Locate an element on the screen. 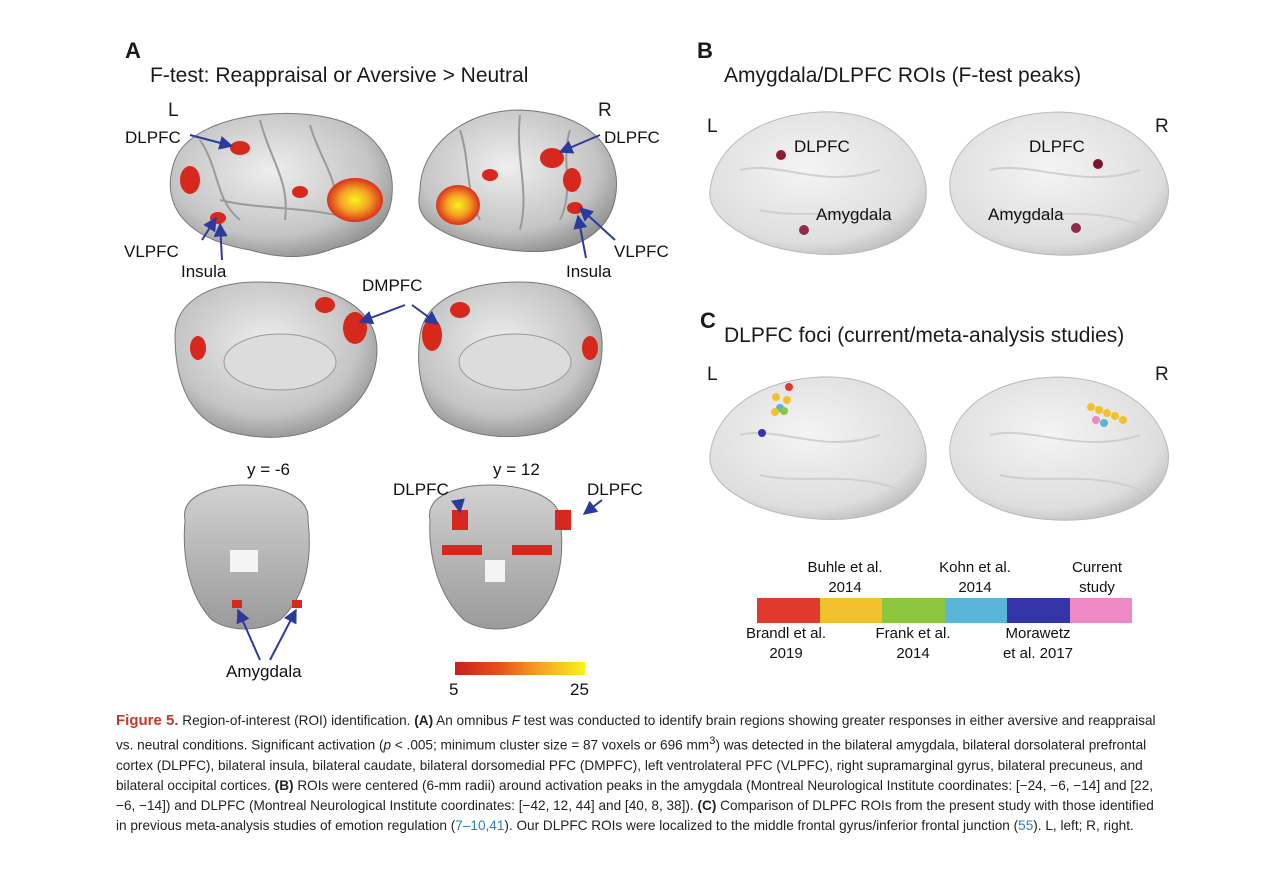 The width and height of the screenshot is (1280, 877). legend-label-current: Current study is located at coordinates (1097, 577).